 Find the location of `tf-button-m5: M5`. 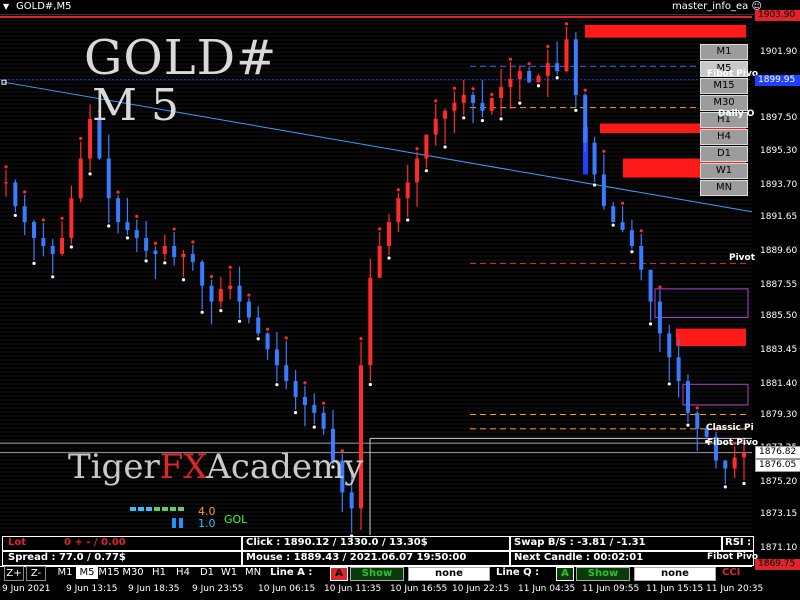

tf-button-m5: M5 is located at coordinates (724, 69).